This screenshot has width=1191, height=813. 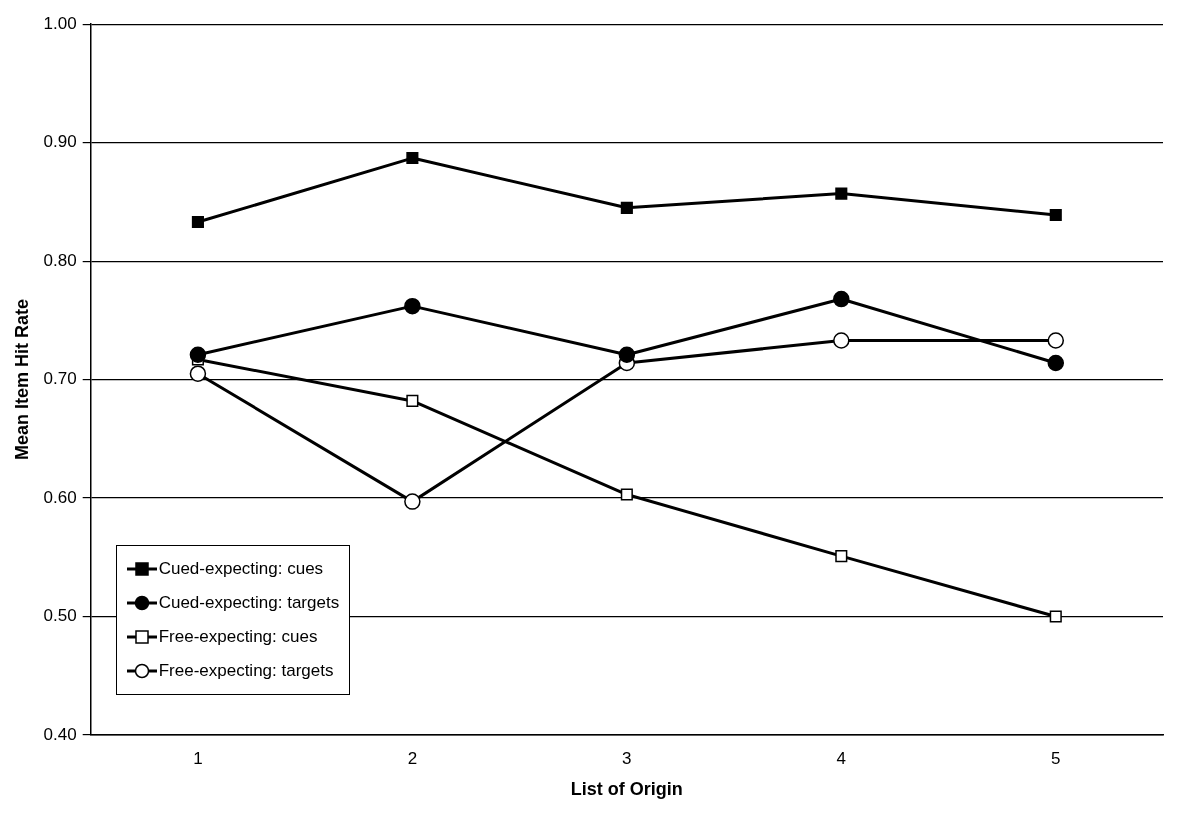 What do you see at coordinates (249, 603) in the screenshot?
I see `legend-label: Cued-expecting: targets` at bounding box center [249, 603].